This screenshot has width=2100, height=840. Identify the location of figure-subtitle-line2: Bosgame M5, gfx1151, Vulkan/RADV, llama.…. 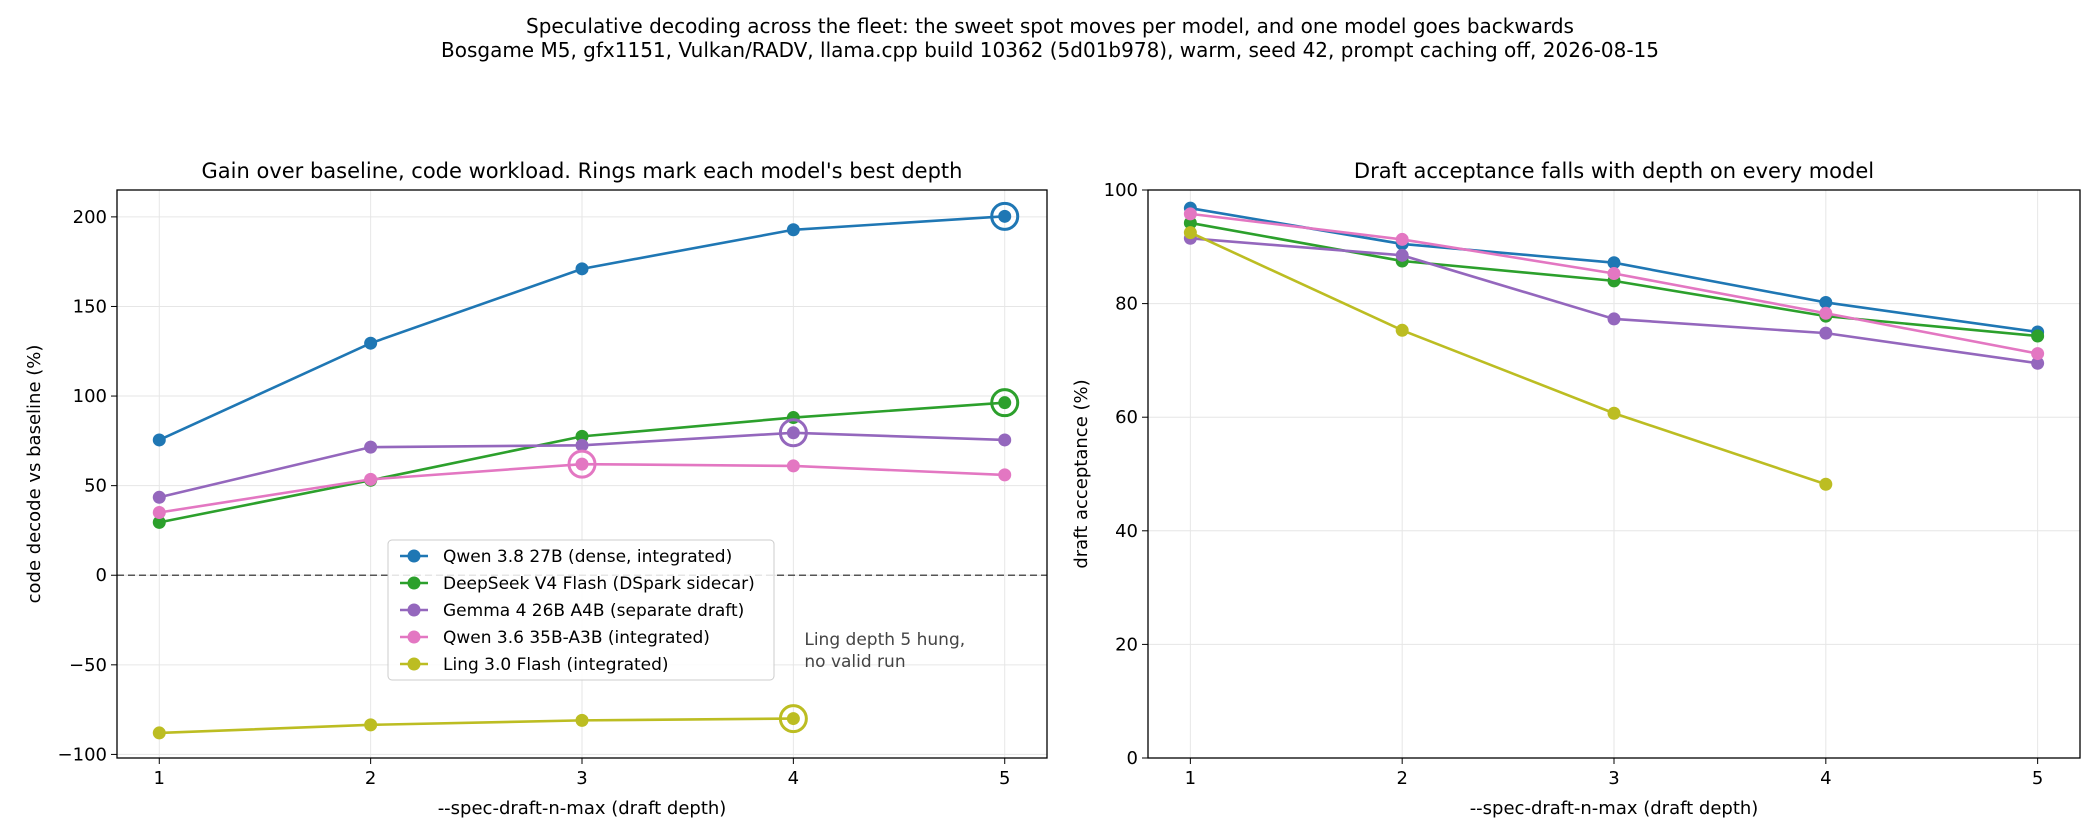
(1050, 50).